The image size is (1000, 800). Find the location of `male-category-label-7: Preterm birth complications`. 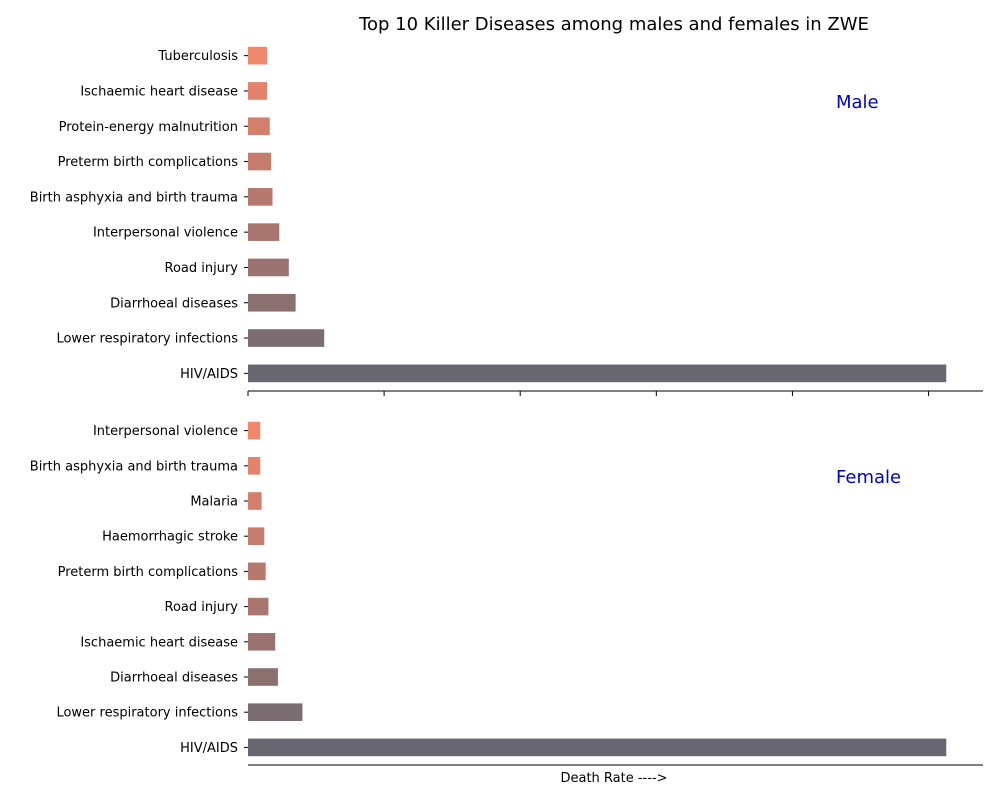

male-category-label-7: Preterm birth complications is located at coordinates (148, 162).